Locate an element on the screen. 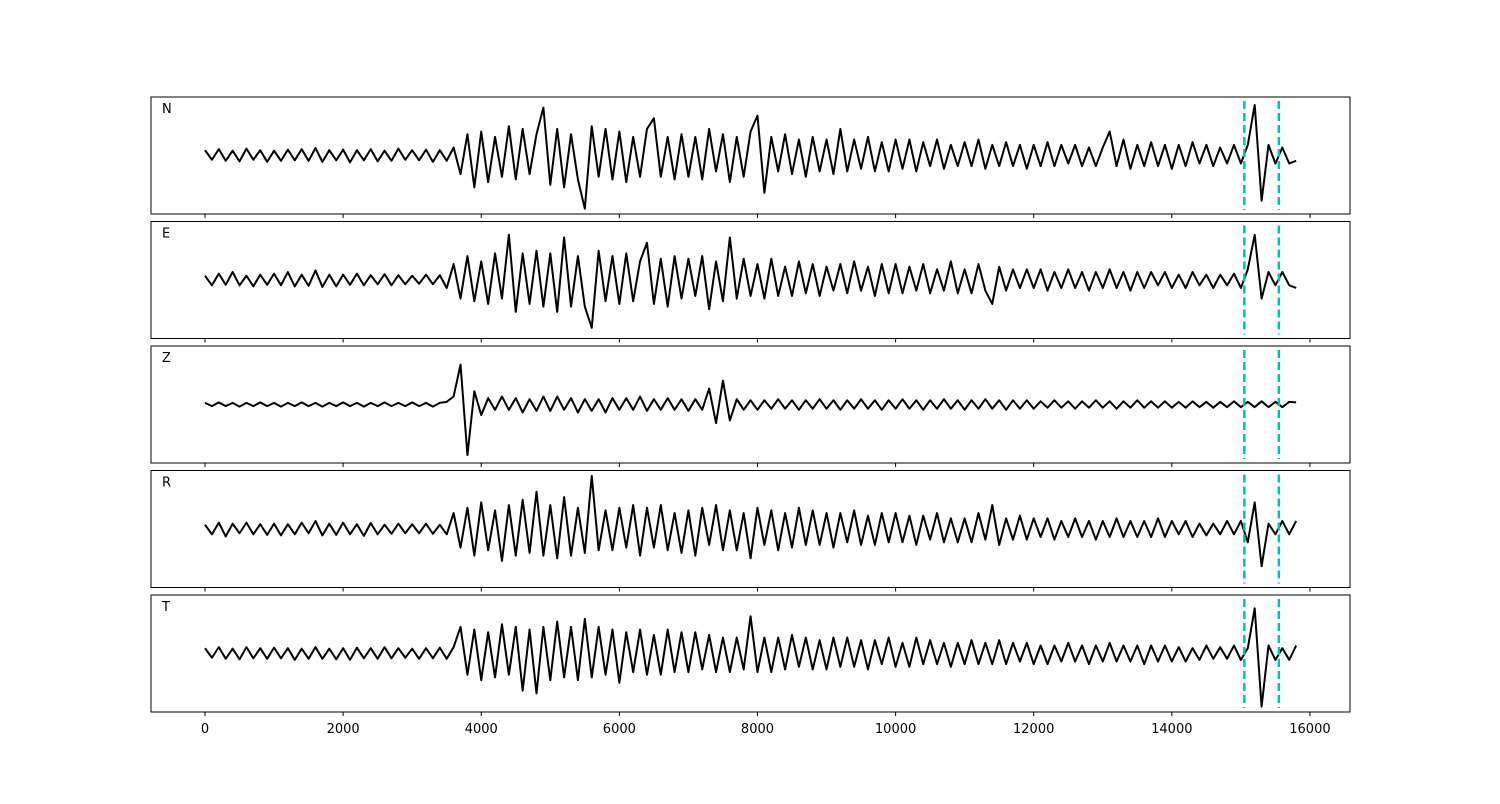  panel-label: N is located at coordinates (167, 109).